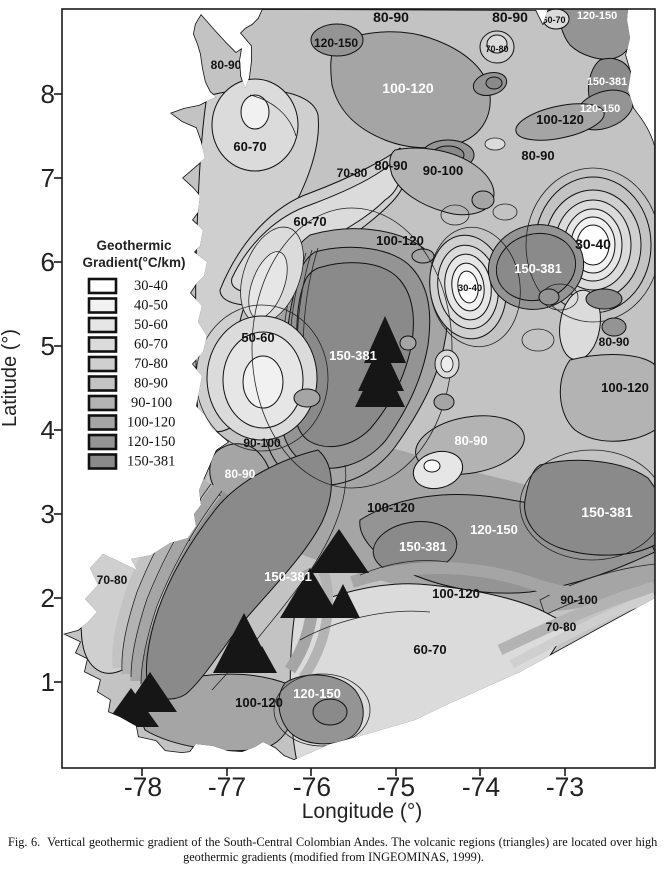 This screenshot has width=667, height=873. Describe the element at coordinates (481, 787) in the screenshot. I see `svg-text: -74` at that location.